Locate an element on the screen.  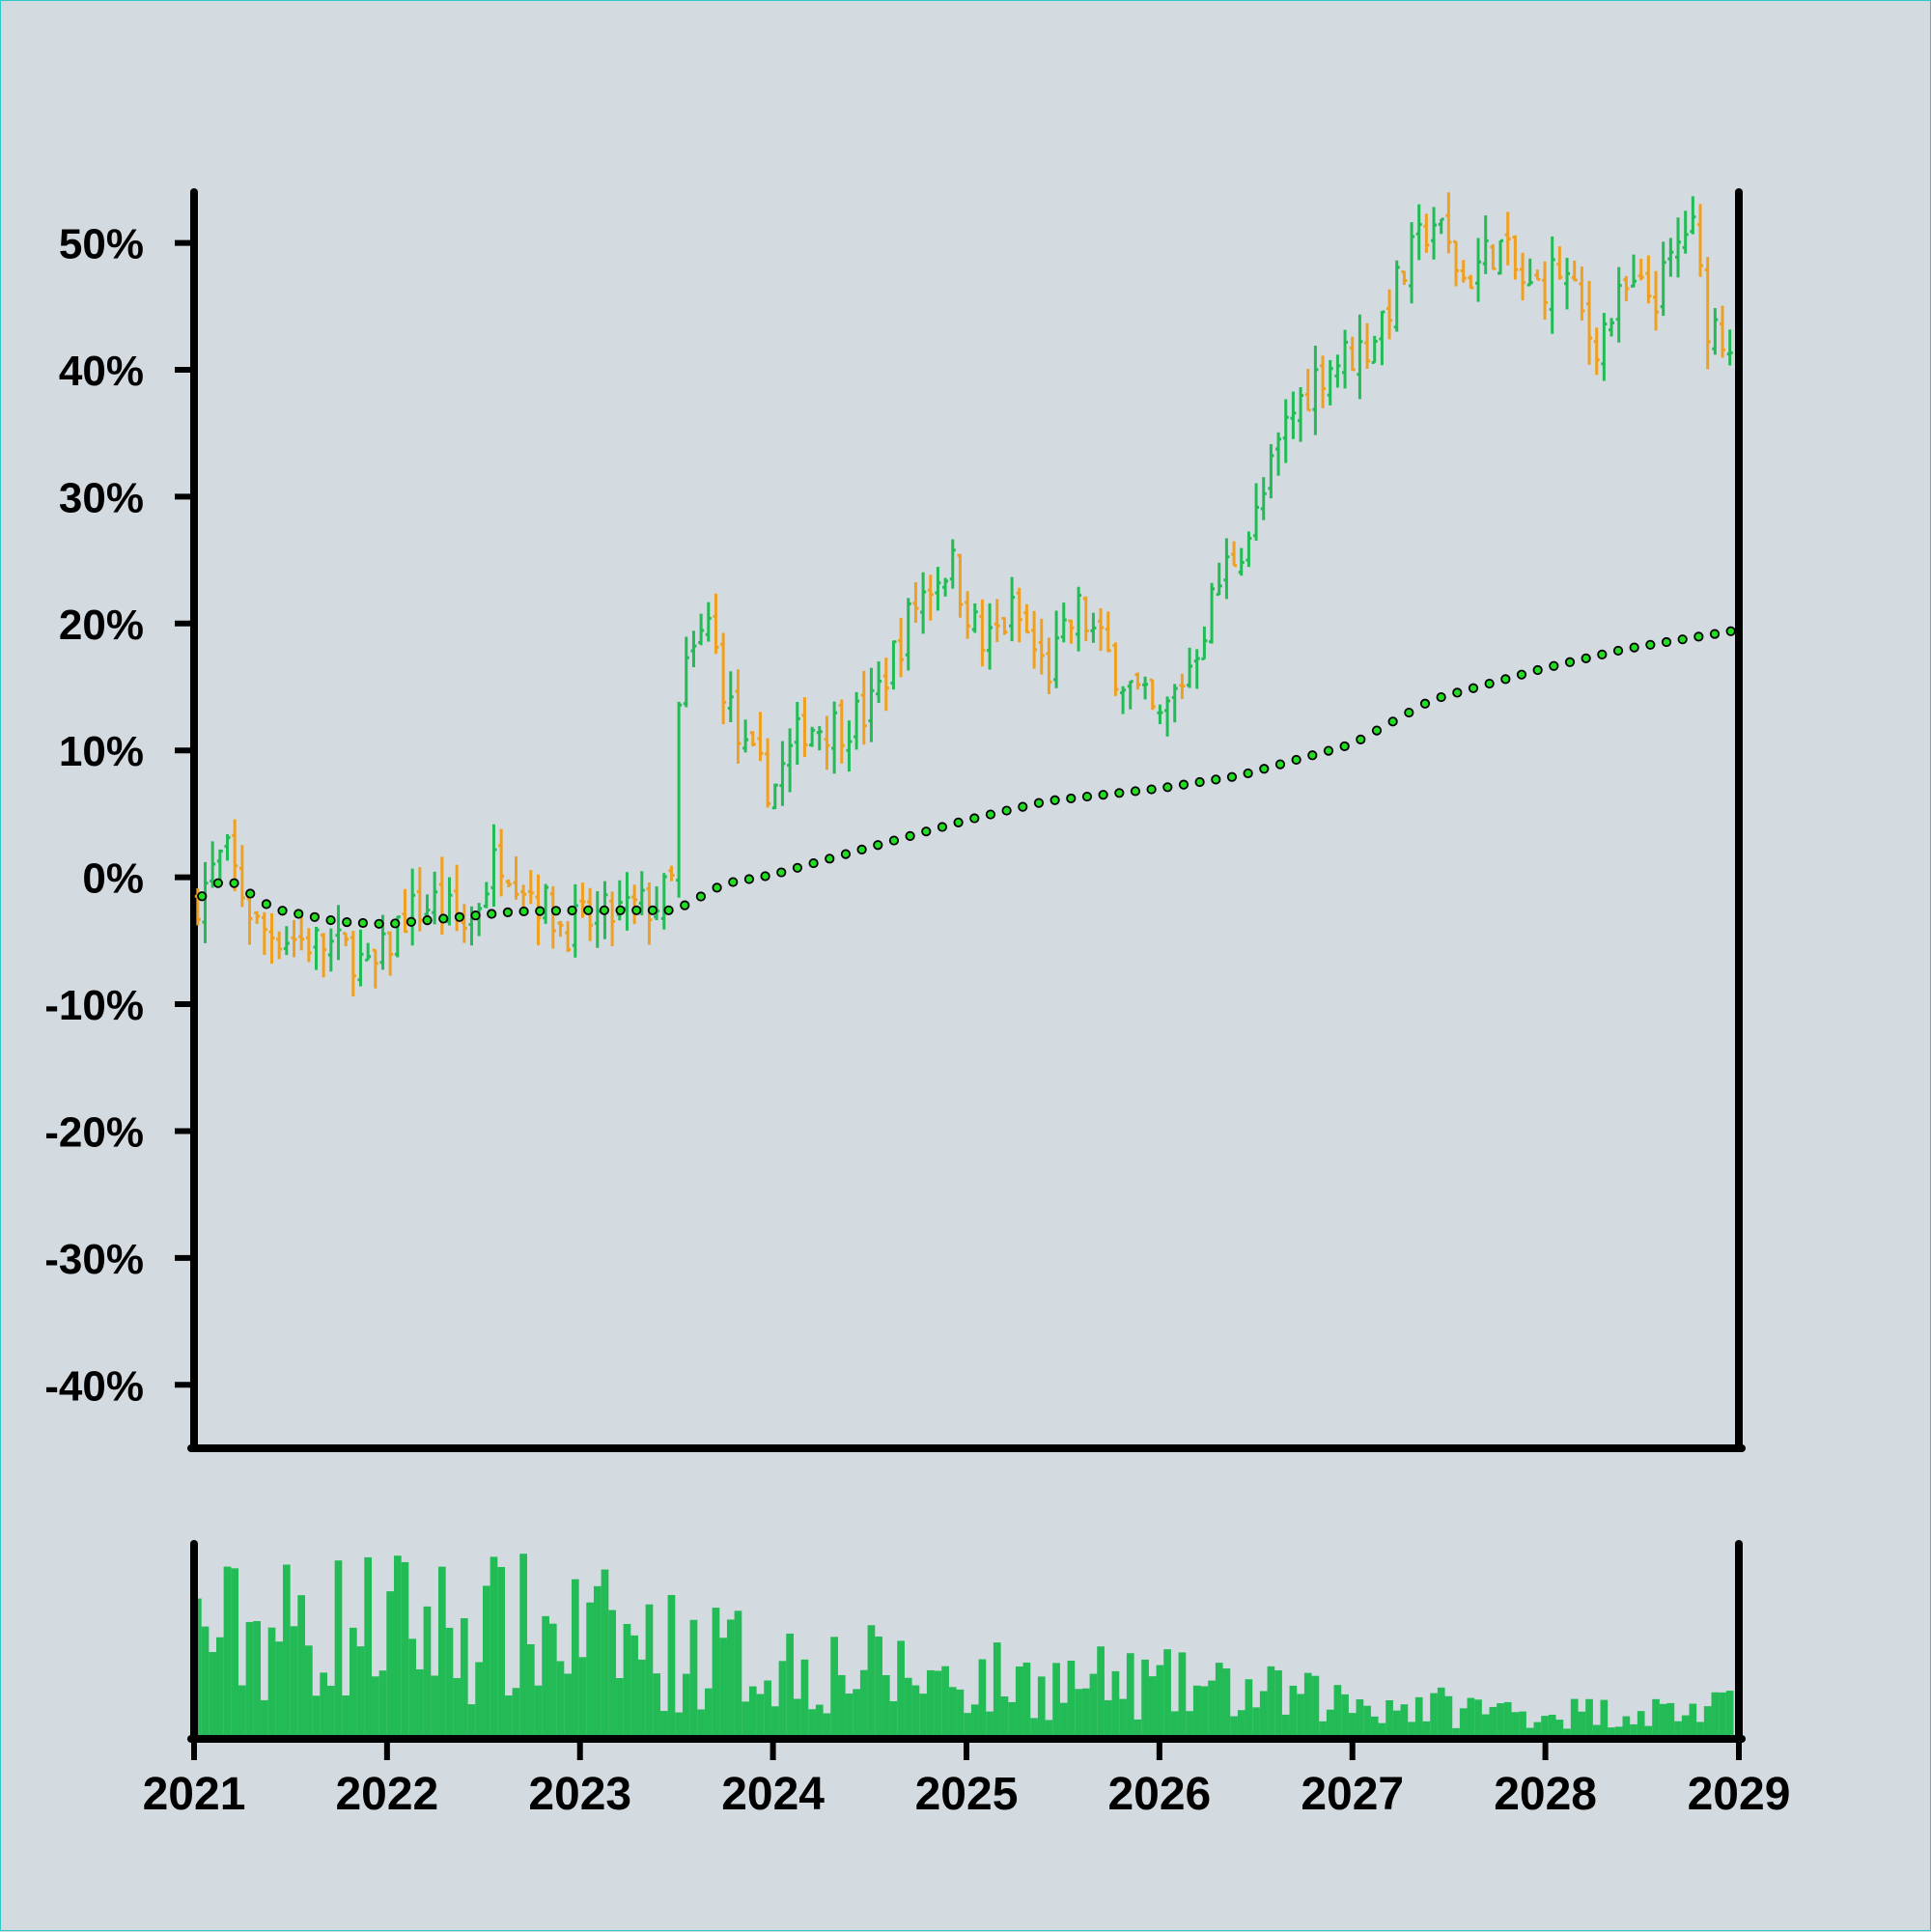
x-axis-ticks: 2021 2022 2023 2024 2025 2026 2027 2028 2029 is located at coordinates (966, 1780).